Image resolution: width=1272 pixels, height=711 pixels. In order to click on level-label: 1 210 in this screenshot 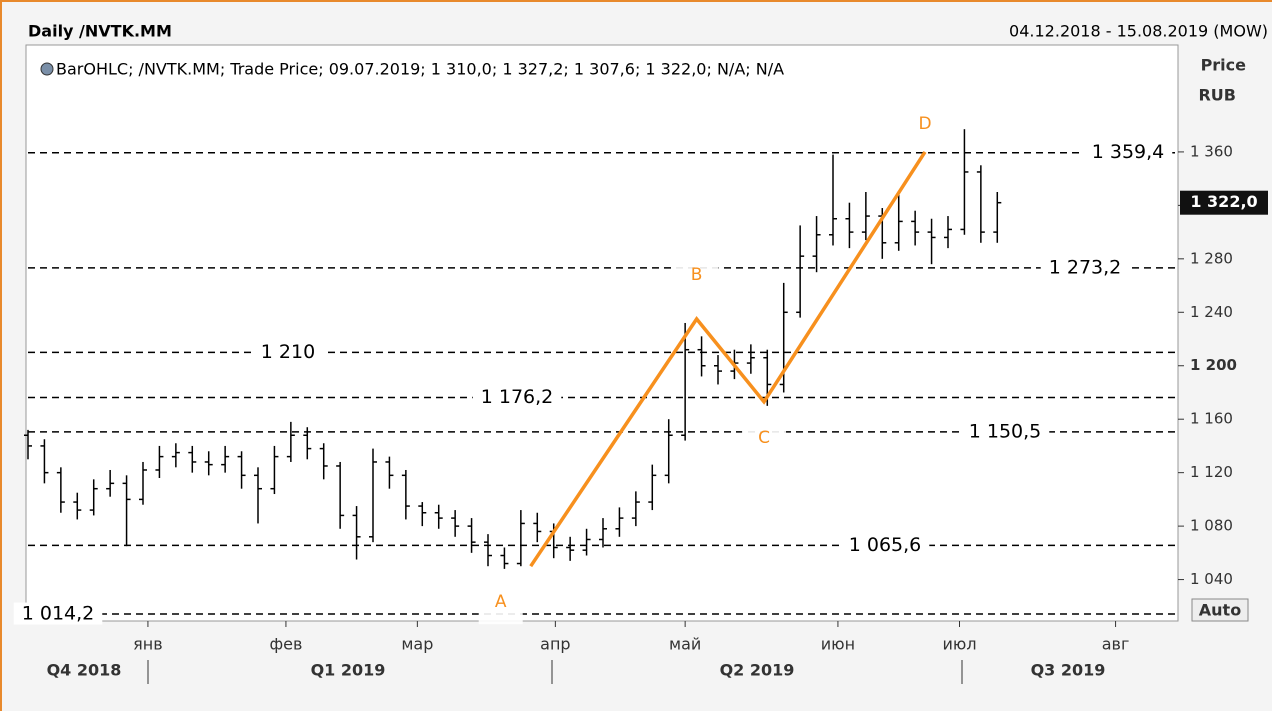, I will do `click(288, 352)`.